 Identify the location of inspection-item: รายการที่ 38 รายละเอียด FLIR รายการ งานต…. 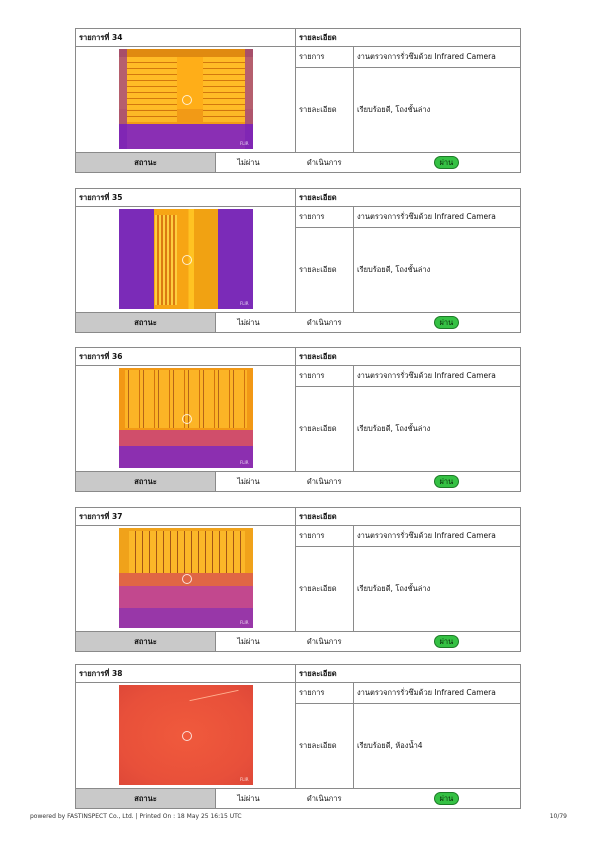
(298, 738).